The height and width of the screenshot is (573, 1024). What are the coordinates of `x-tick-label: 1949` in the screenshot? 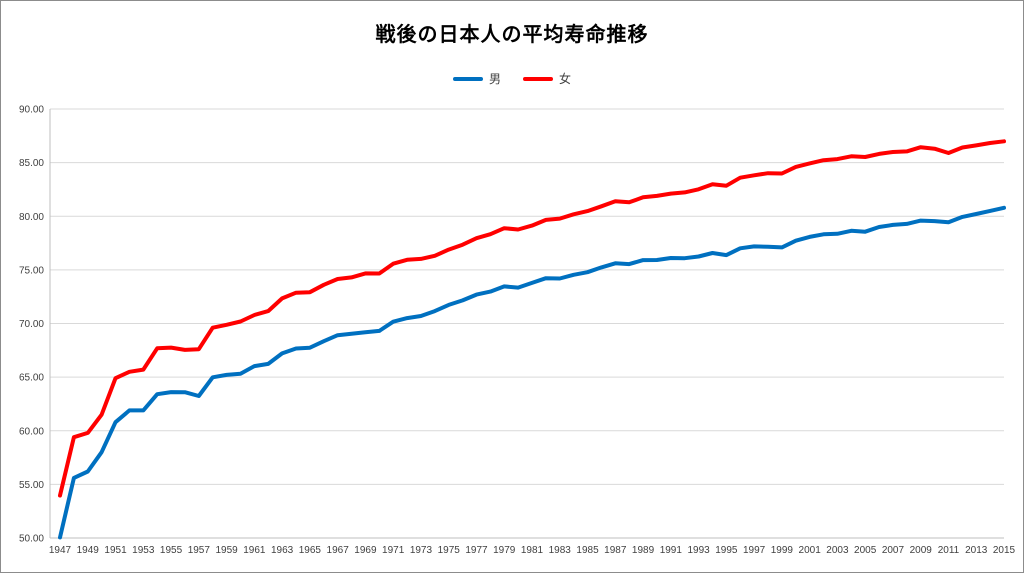 It's located at (88, 550).